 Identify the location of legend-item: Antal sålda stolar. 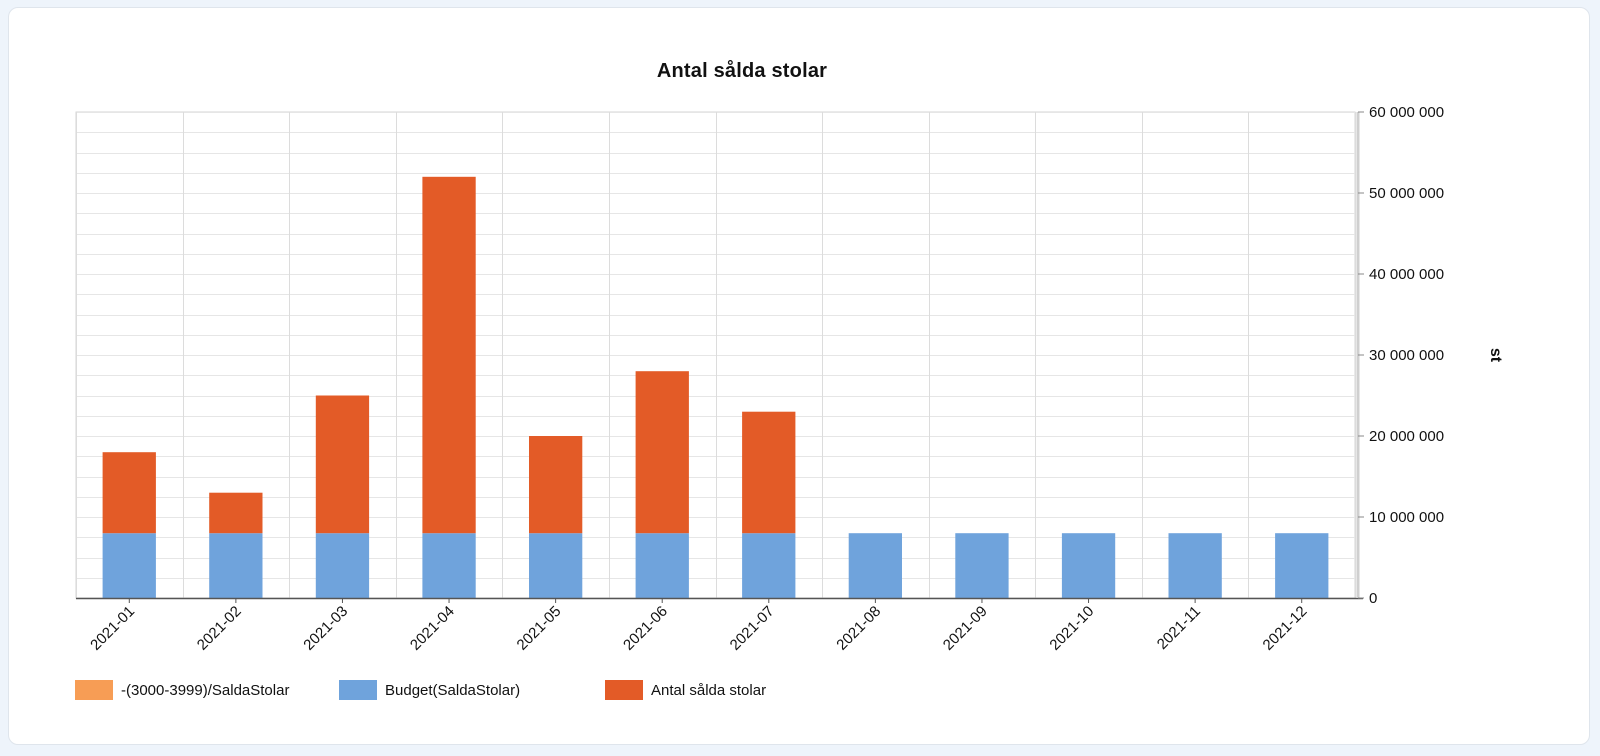
(685, 690).